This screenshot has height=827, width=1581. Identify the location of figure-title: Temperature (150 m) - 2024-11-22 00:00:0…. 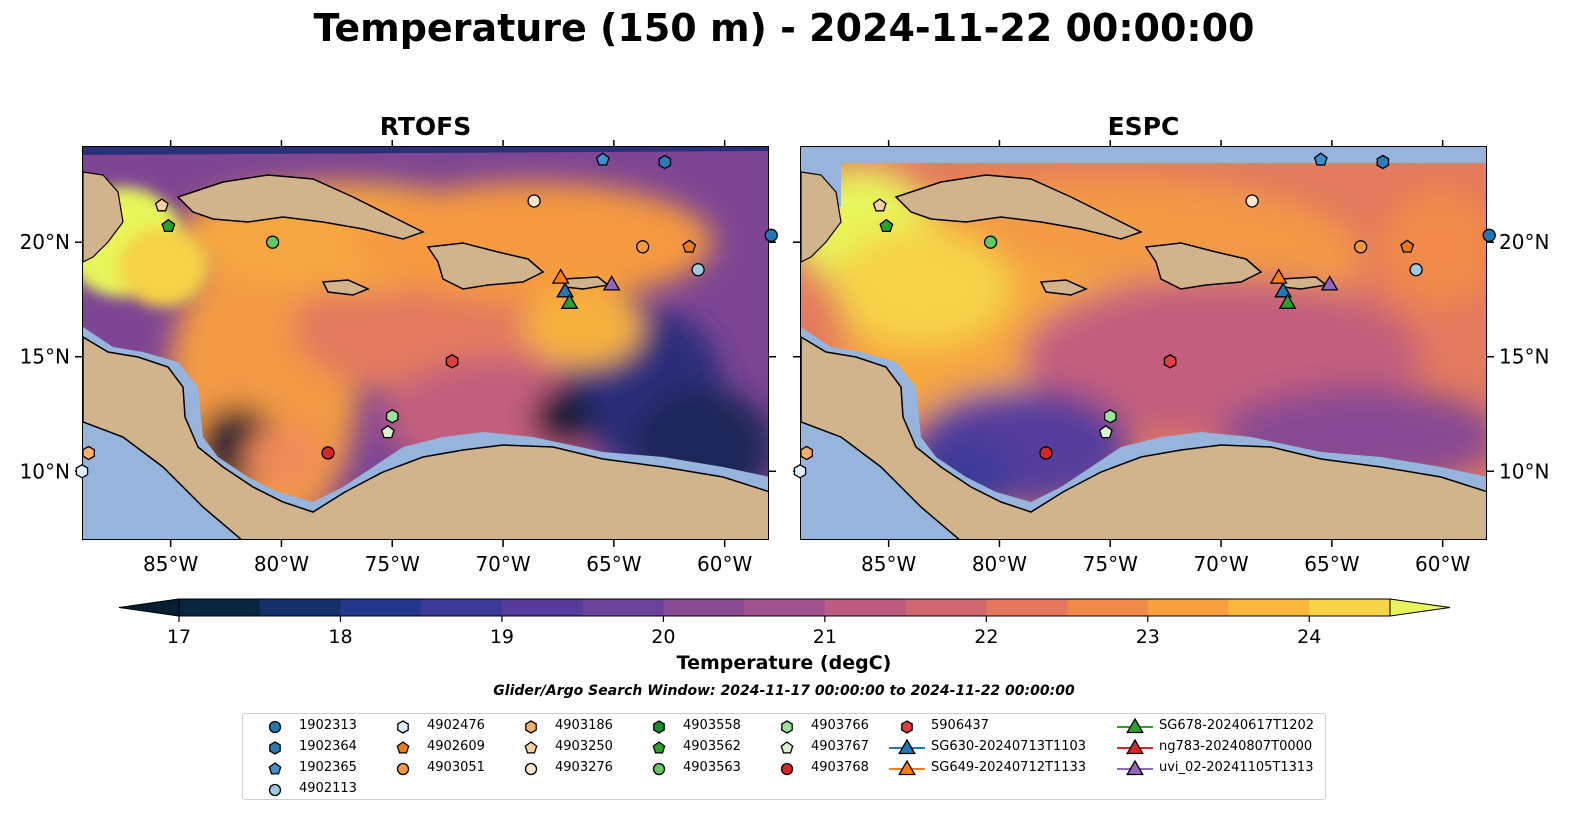
(784, 28).